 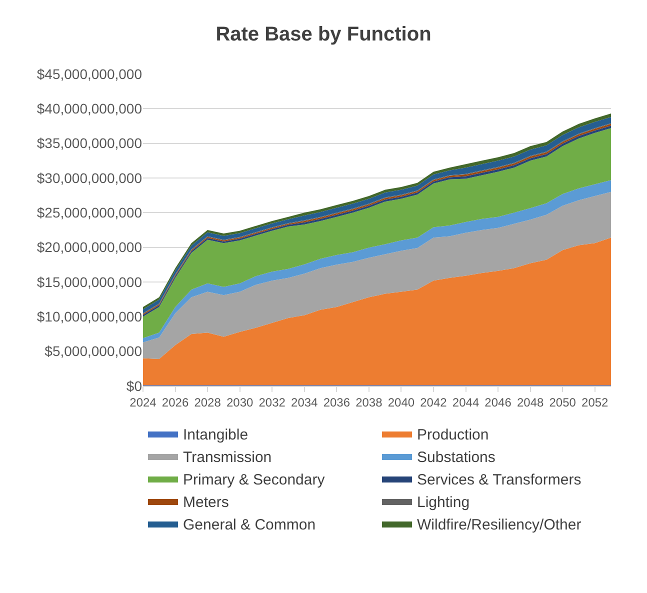 What do you see at coordinates (530, 402) in the screenshot?
I see `x-tick-label: 2048` at bounding box center [530, 402].